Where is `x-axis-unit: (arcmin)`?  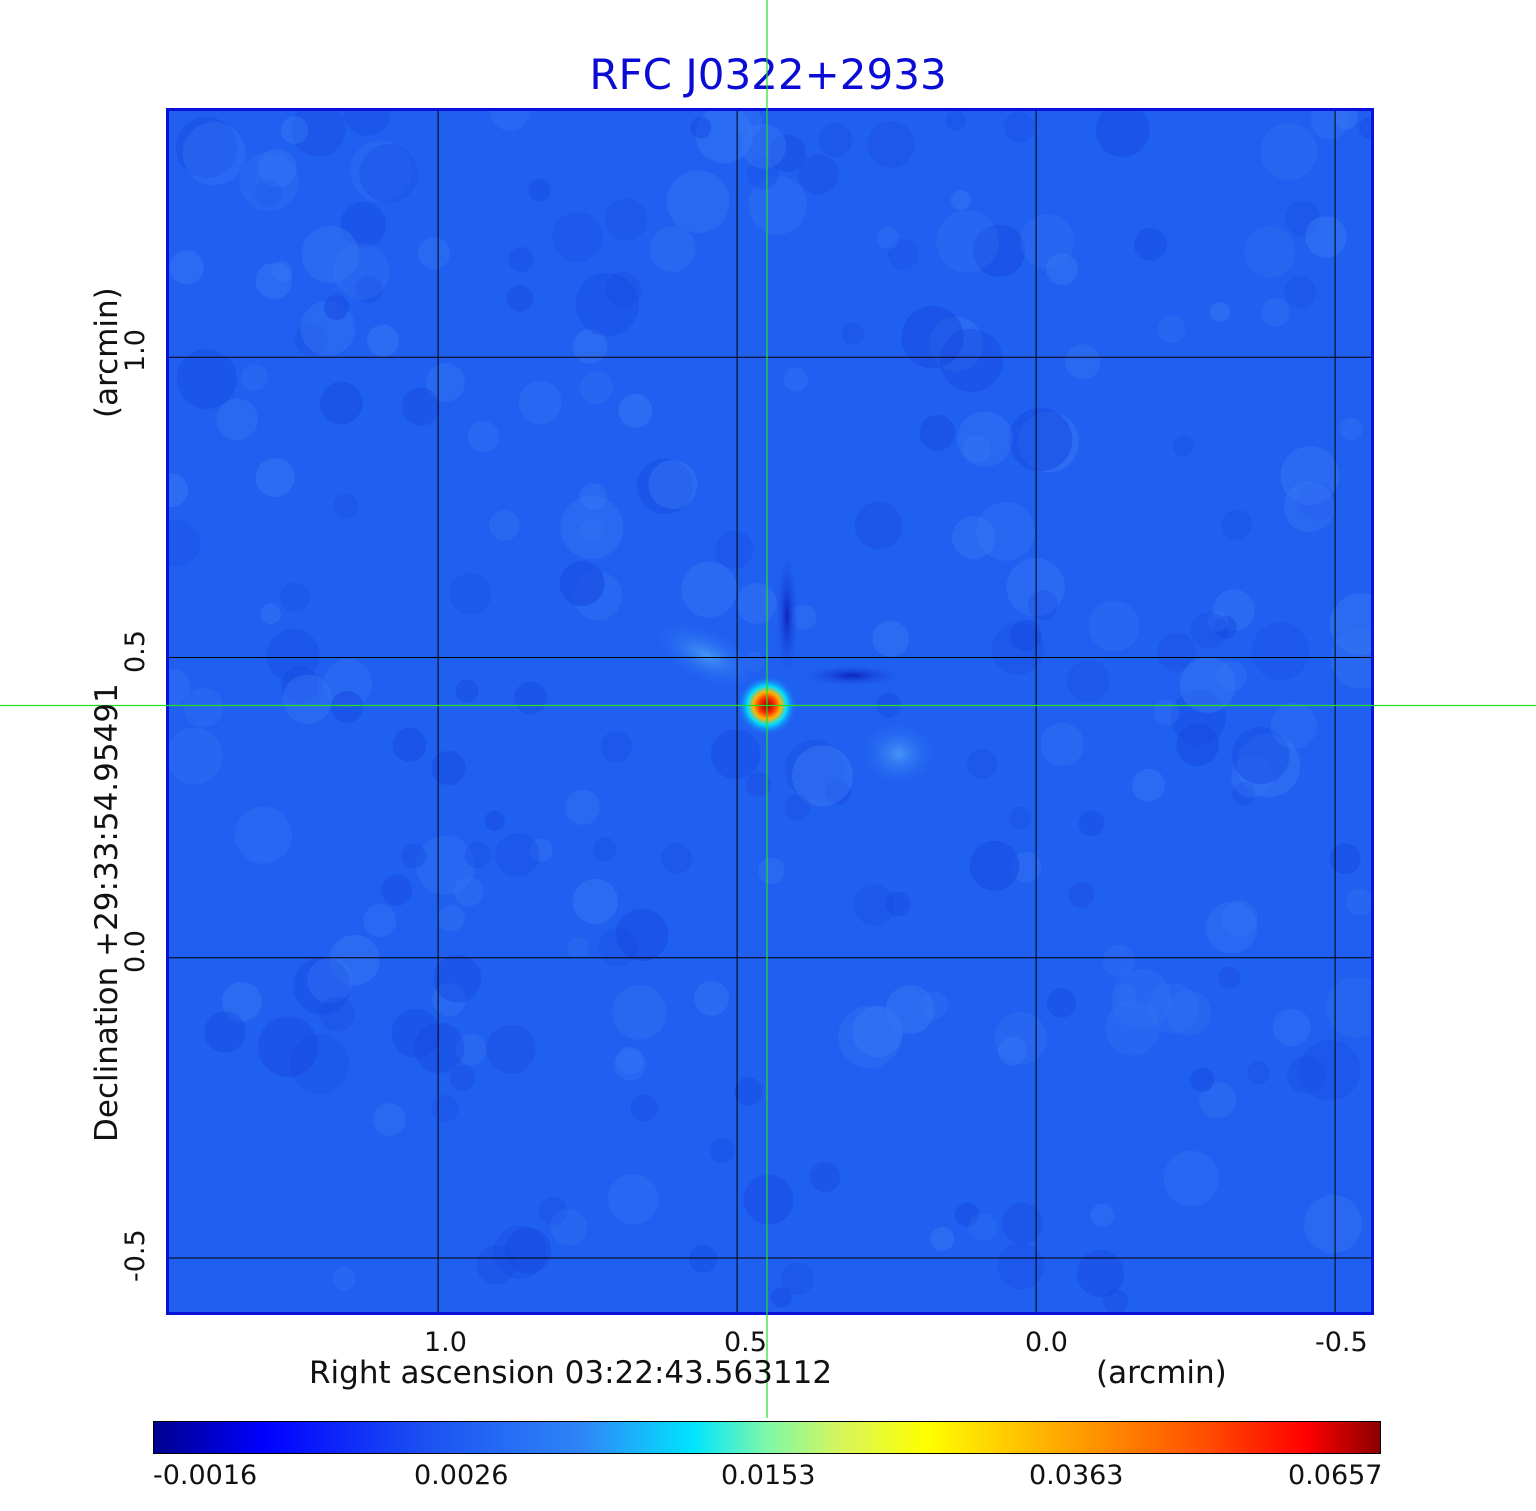 x-axis-unit: (arcmin) is located at coordinates (1161, 1373).